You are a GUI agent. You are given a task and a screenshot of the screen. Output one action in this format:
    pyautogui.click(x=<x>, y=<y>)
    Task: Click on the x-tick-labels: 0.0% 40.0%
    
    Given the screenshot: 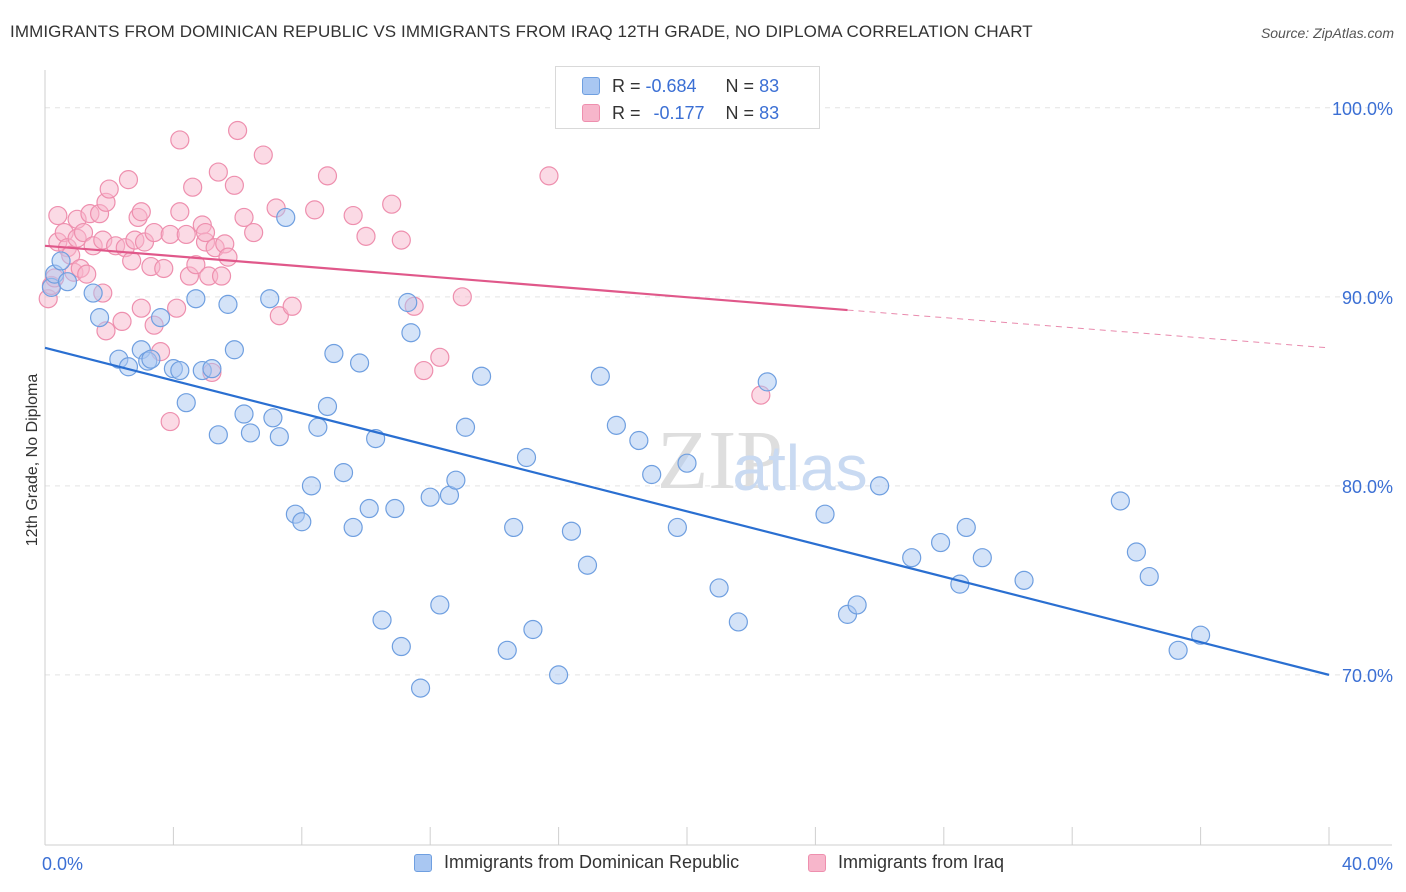 What is the action you would take?
    pyautogui.click(x=717, y=864)
    